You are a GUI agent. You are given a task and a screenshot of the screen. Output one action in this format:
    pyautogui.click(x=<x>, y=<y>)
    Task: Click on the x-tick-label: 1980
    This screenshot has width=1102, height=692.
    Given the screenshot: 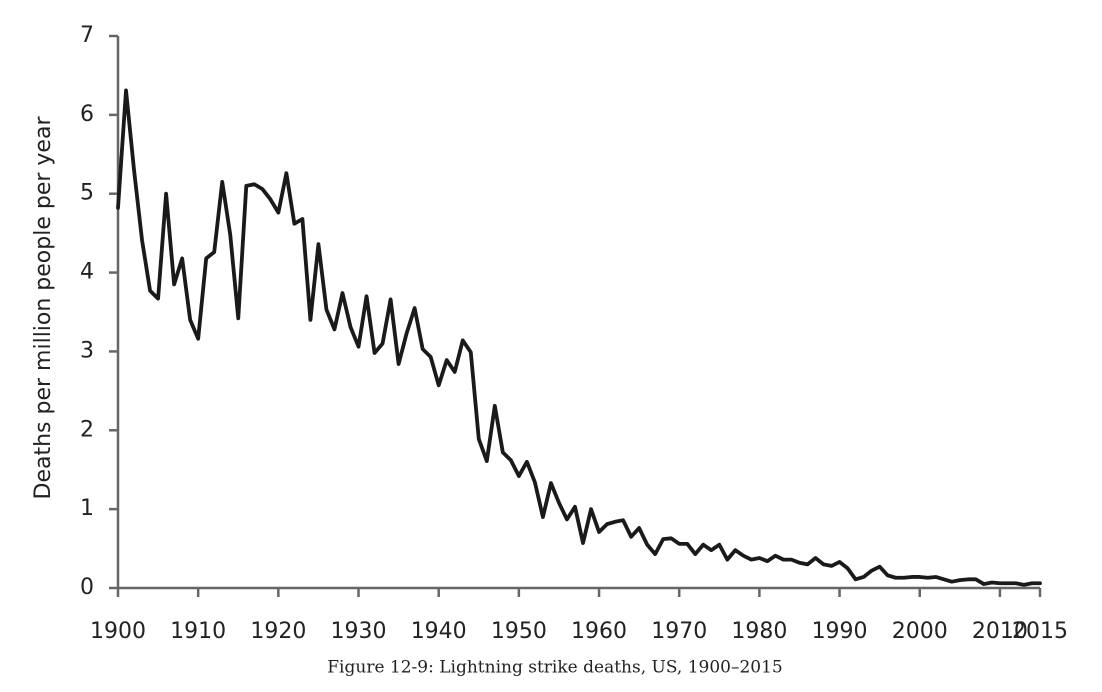 What is the action you would take?
    pyautogui.click(x=759, y=631)
    